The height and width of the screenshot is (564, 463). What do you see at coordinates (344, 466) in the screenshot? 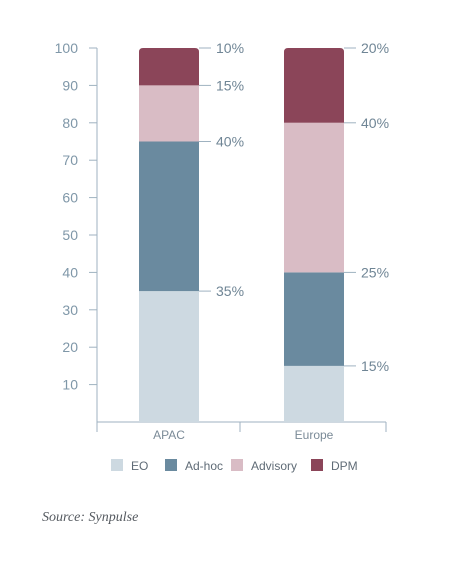
I see `legend-label-dpm: DPM` at bounding box center [344, 466].